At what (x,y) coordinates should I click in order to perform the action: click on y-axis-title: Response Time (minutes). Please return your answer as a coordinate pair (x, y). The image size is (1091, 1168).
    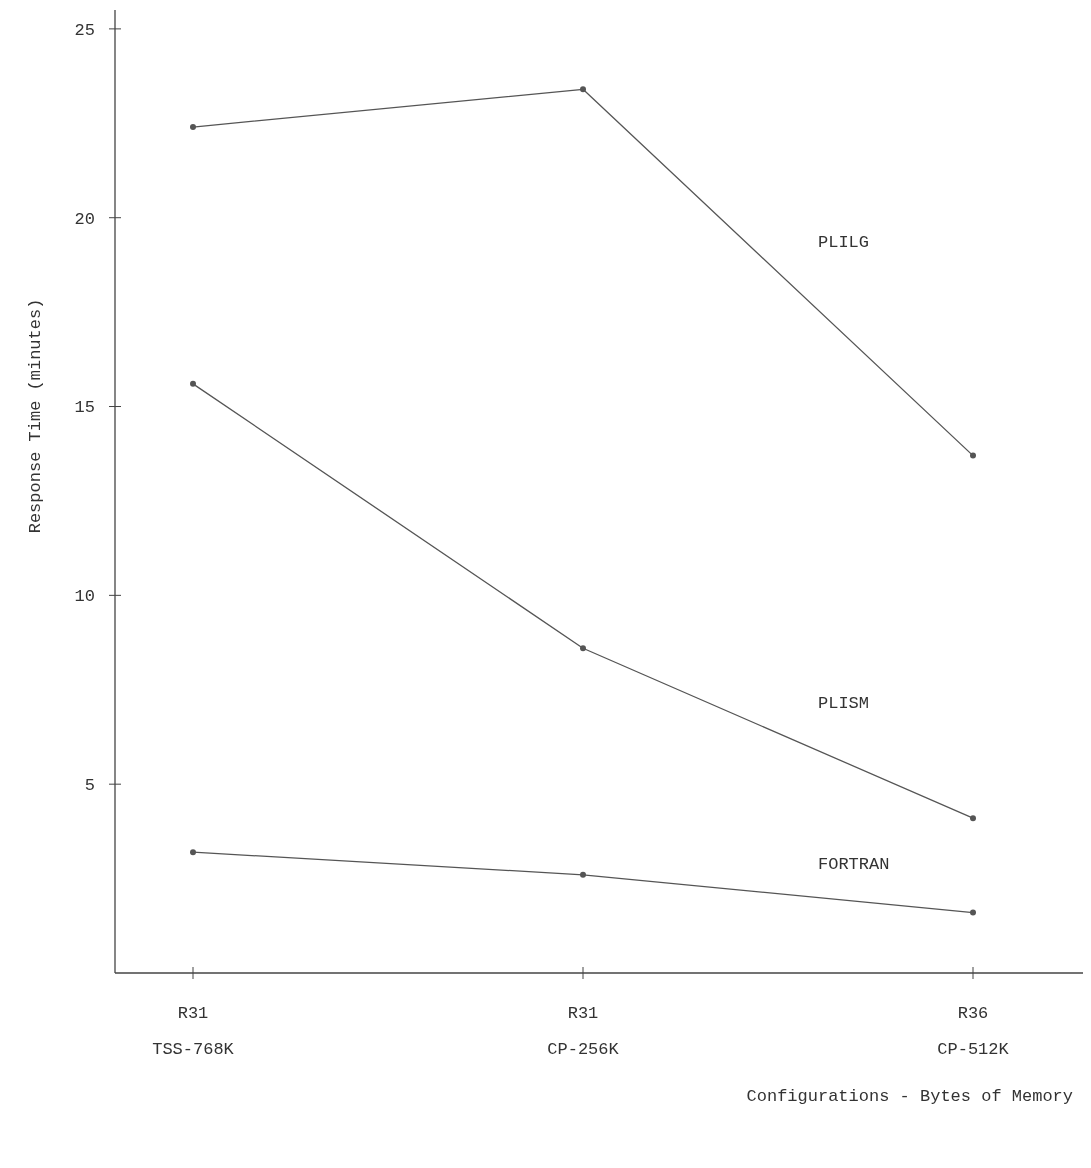
    Looking at the image, I should click on (35, 416).